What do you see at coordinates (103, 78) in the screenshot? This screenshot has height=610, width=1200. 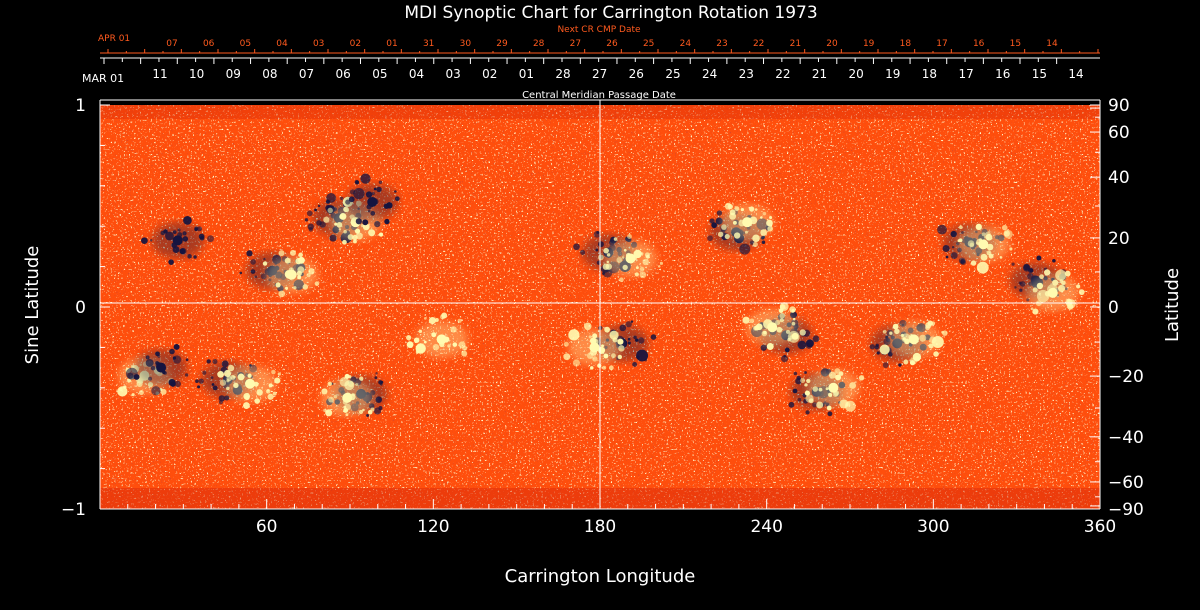 I see `cmp-start-label: MAR 01` at bounding box center [103, 78].